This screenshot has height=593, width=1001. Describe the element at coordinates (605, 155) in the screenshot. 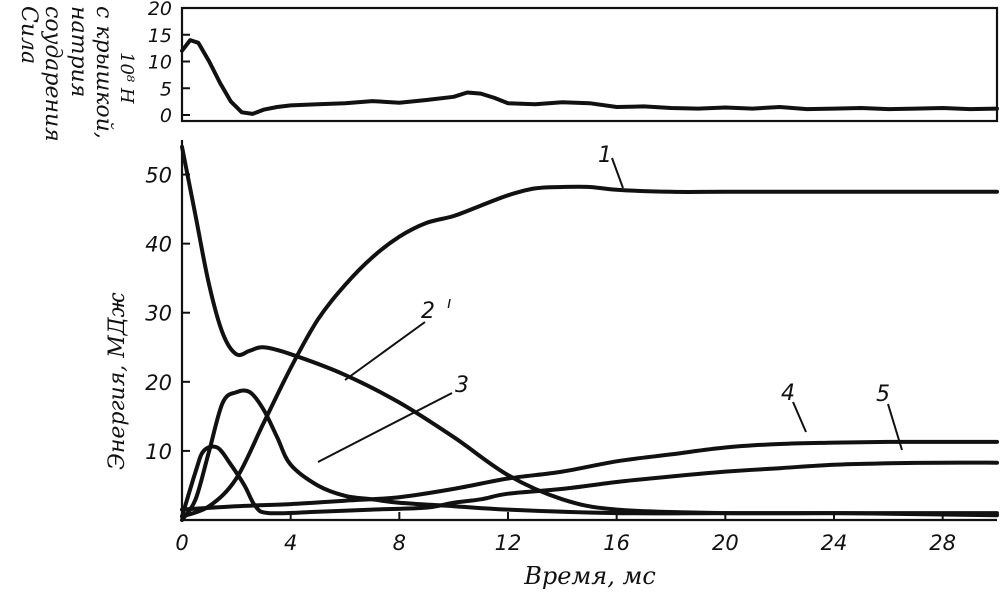

I see `annotation-1: 1` at that location.